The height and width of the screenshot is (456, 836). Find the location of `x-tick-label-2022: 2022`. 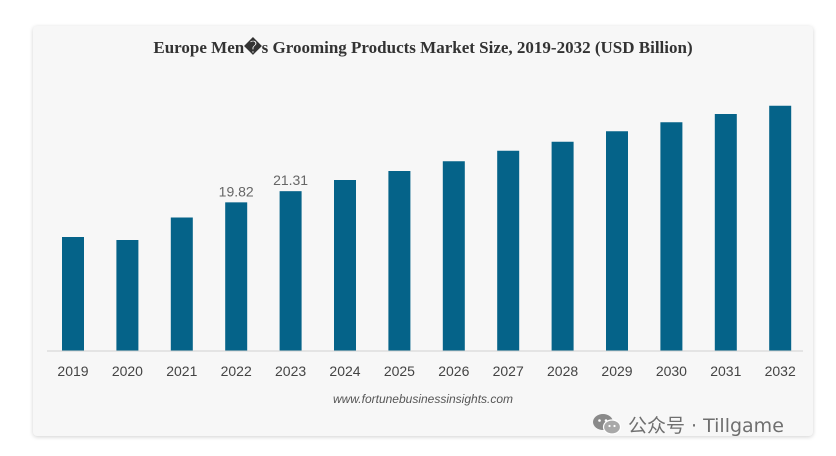

x-tick-label-2022: 2022 is located at coordinates (236, 371).